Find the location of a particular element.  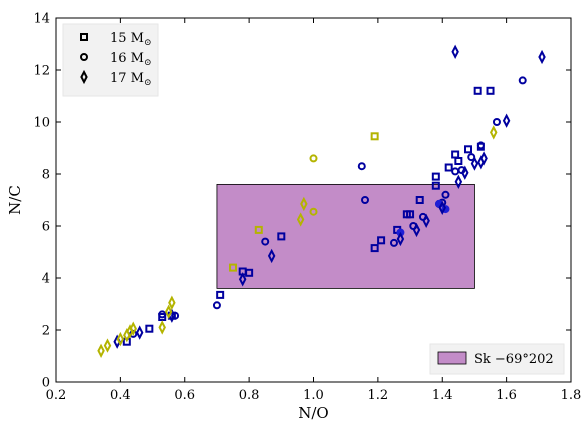

legend: 15 M⊙16 M⊙17 M⊙ is located at coordinates (110, 60).